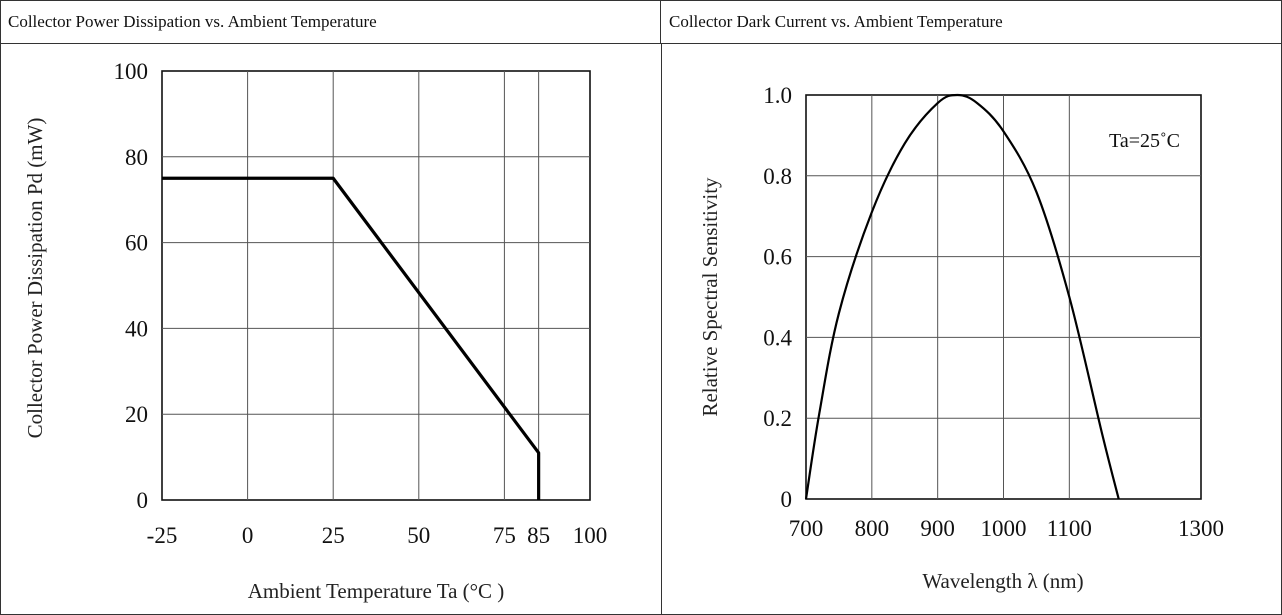 The height and width of the screenshot is (615, 1282). I want to click on chart2-x-tick-label: 1000, so click(1004, 528).